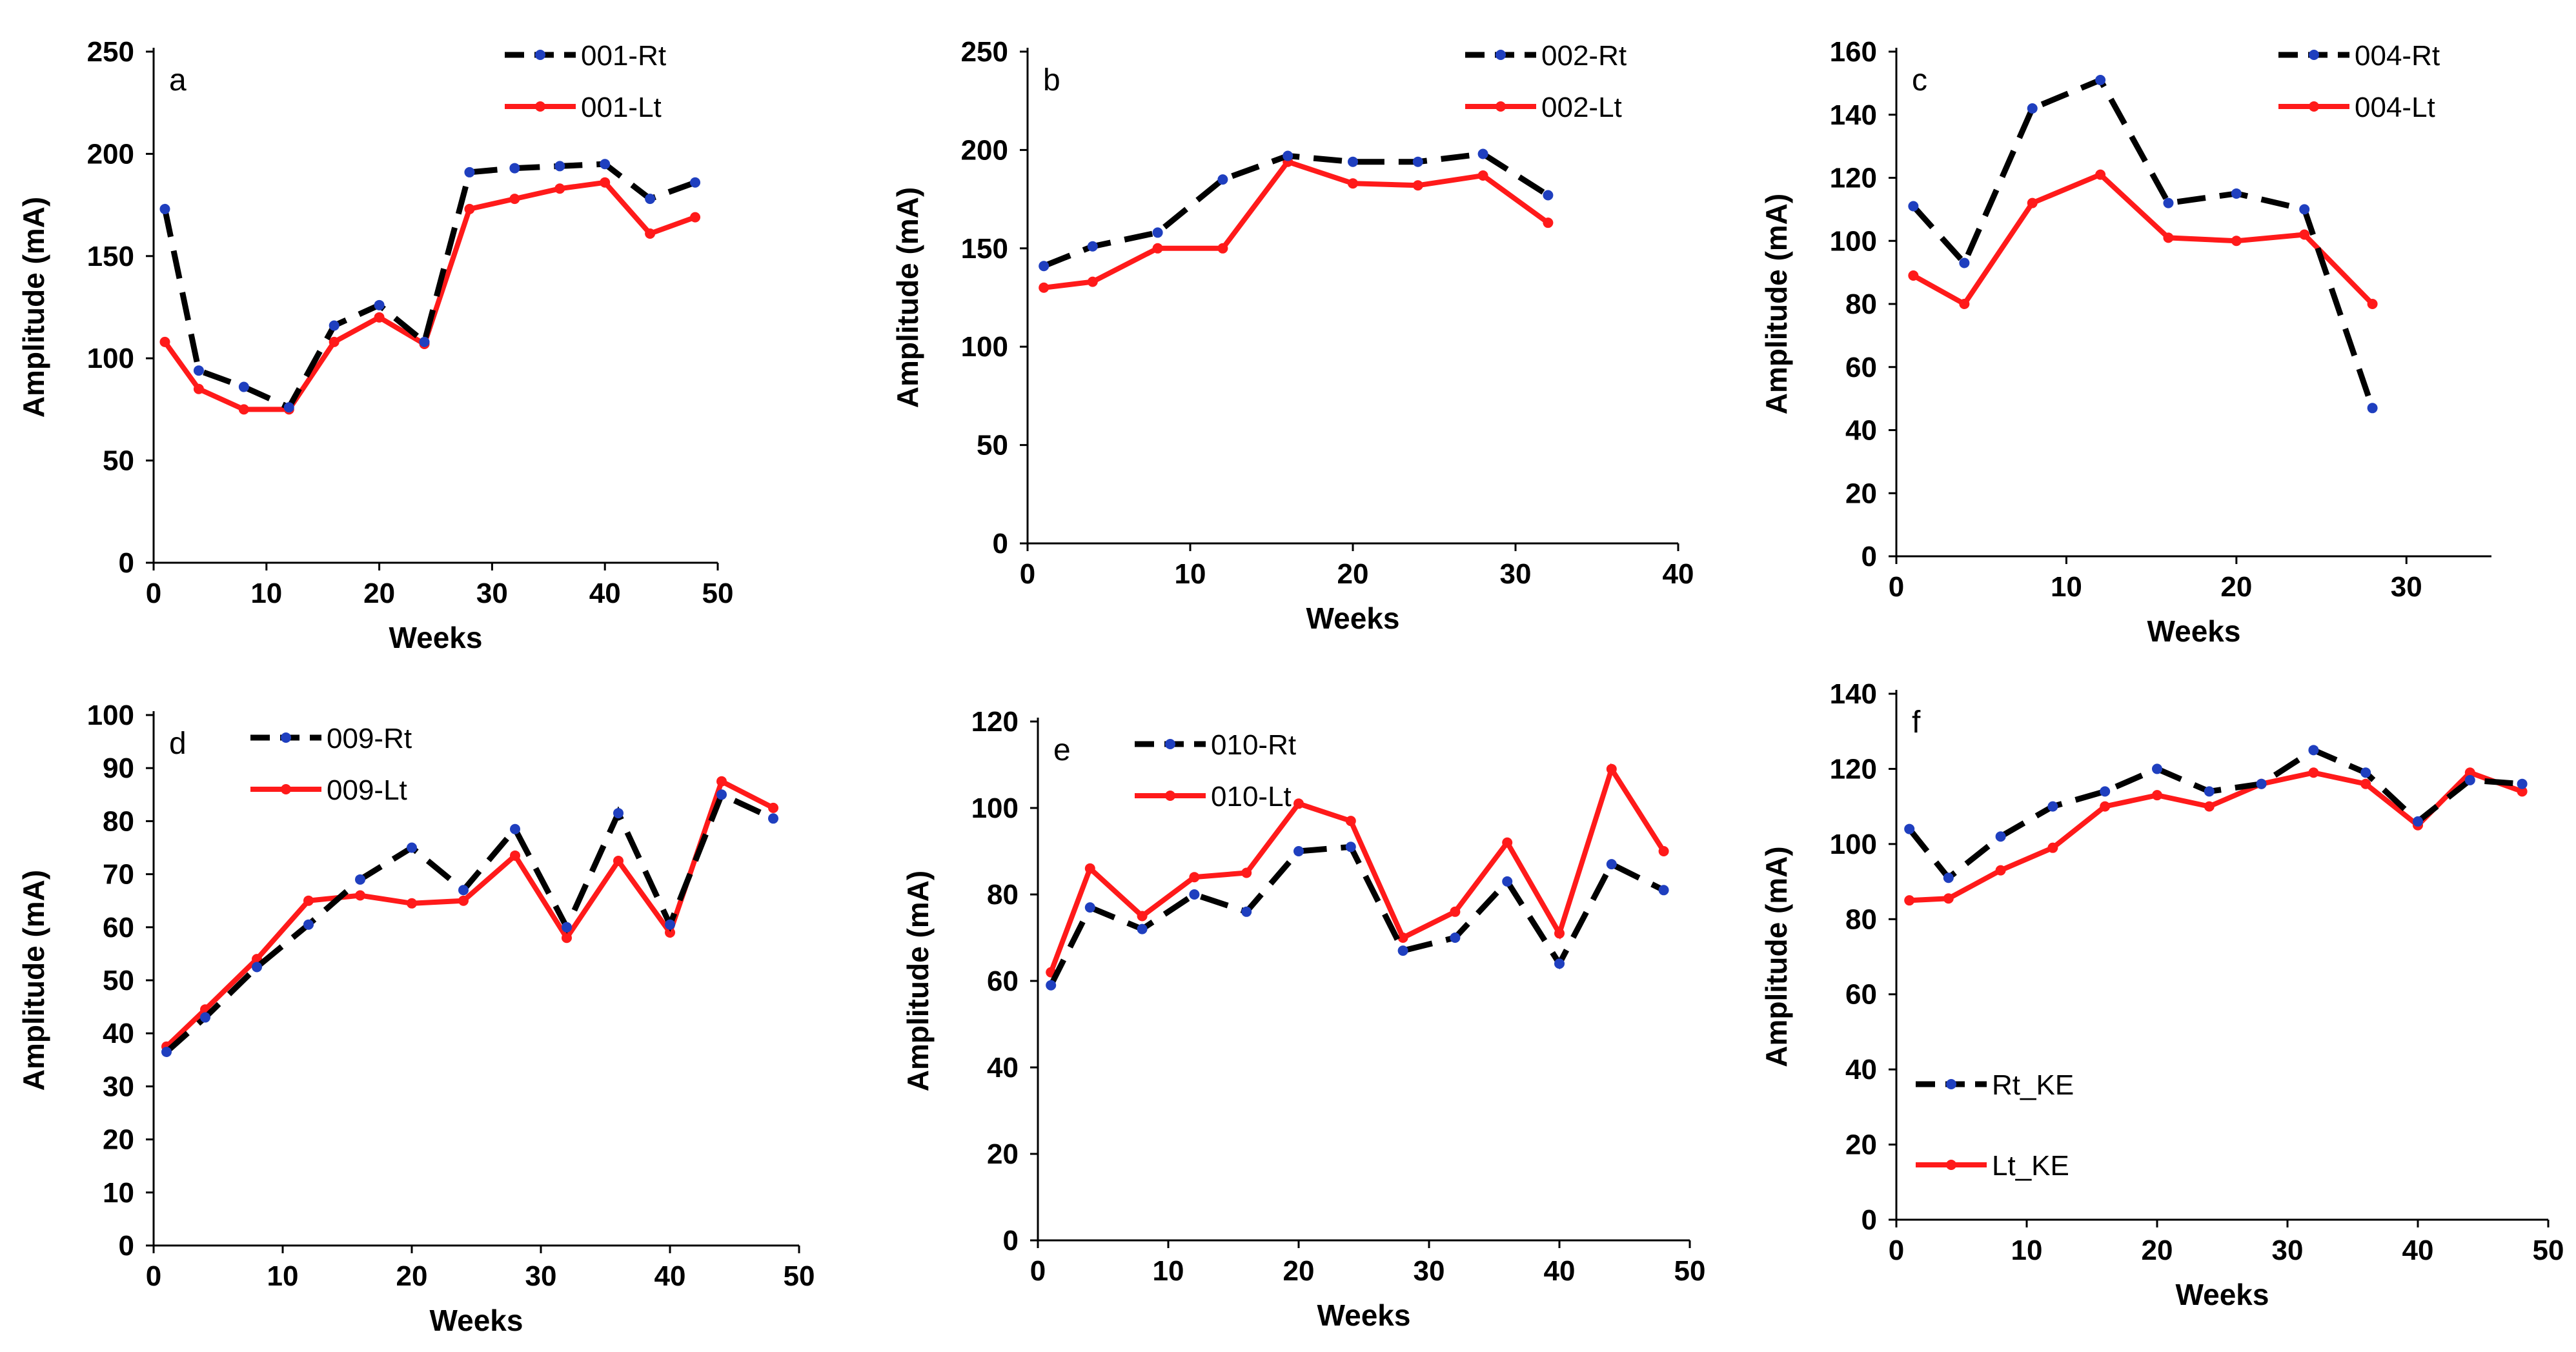 Image resolution: width=2576 pixels, height=1352 pixels. What do you see at coordinates (1215, 770) in the screenshot?
I see `legend: 010-Rt 010-Lt` at bounding box center [1215, 770].